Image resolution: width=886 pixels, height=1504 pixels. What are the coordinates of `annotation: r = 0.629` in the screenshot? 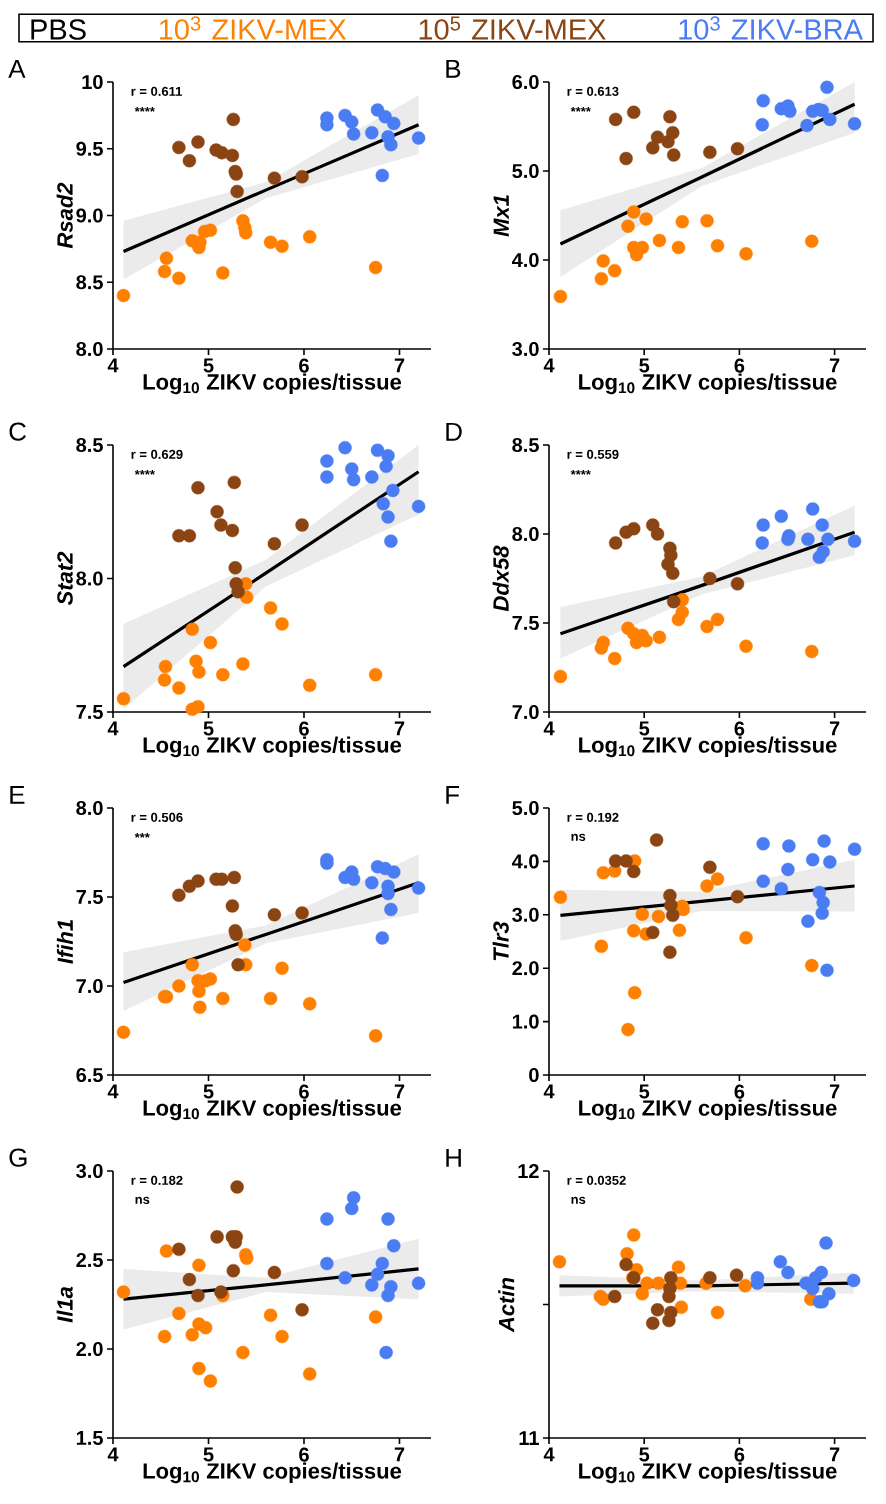 It's located at (157, 454).